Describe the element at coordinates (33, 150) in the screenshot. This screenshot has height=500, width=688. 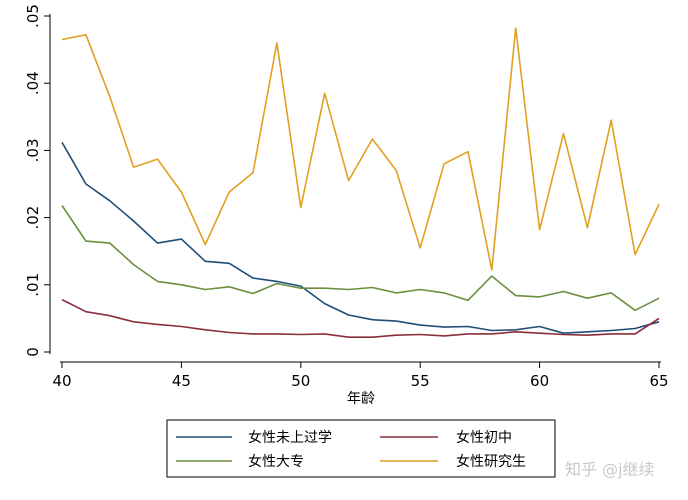
I see `y-tick-label: .03` at that location.